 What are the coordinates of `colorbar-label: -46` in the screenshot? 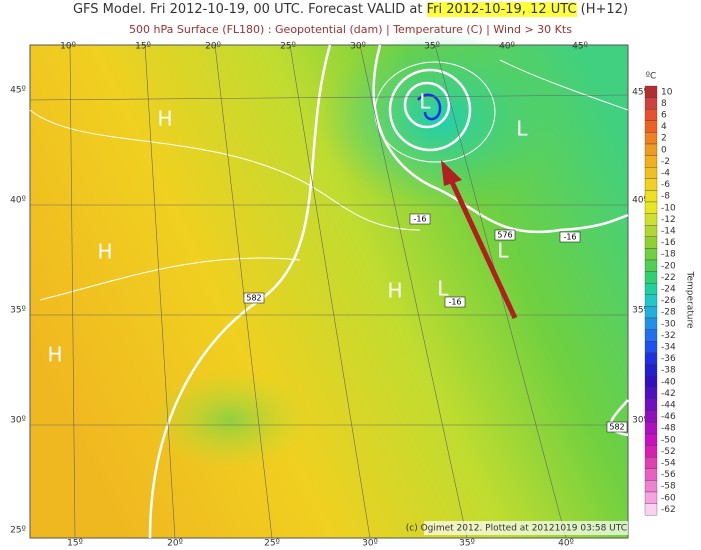 It's located at (668, 417).